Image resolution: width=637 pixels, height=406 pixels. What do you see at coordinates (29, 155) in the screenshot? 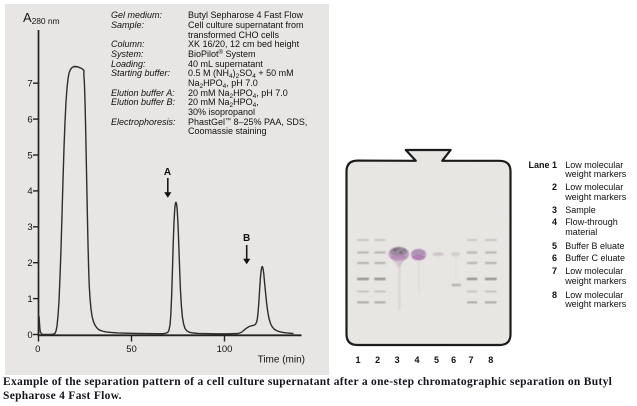
I see `svg-text: 5` at bounding box center [29, 155].